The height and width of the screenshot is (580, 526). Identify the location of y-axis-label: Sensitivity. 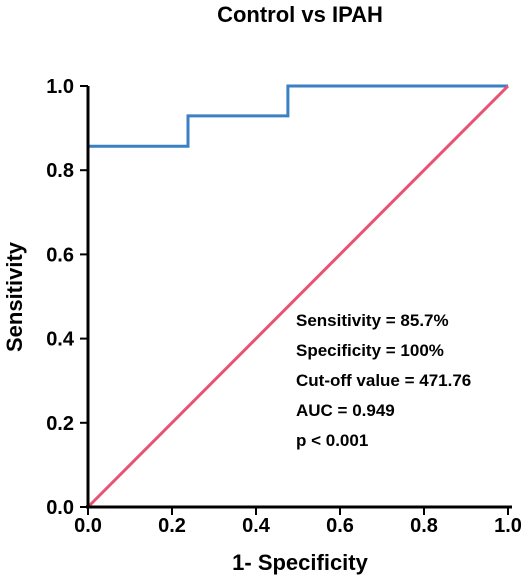
(14, 296).